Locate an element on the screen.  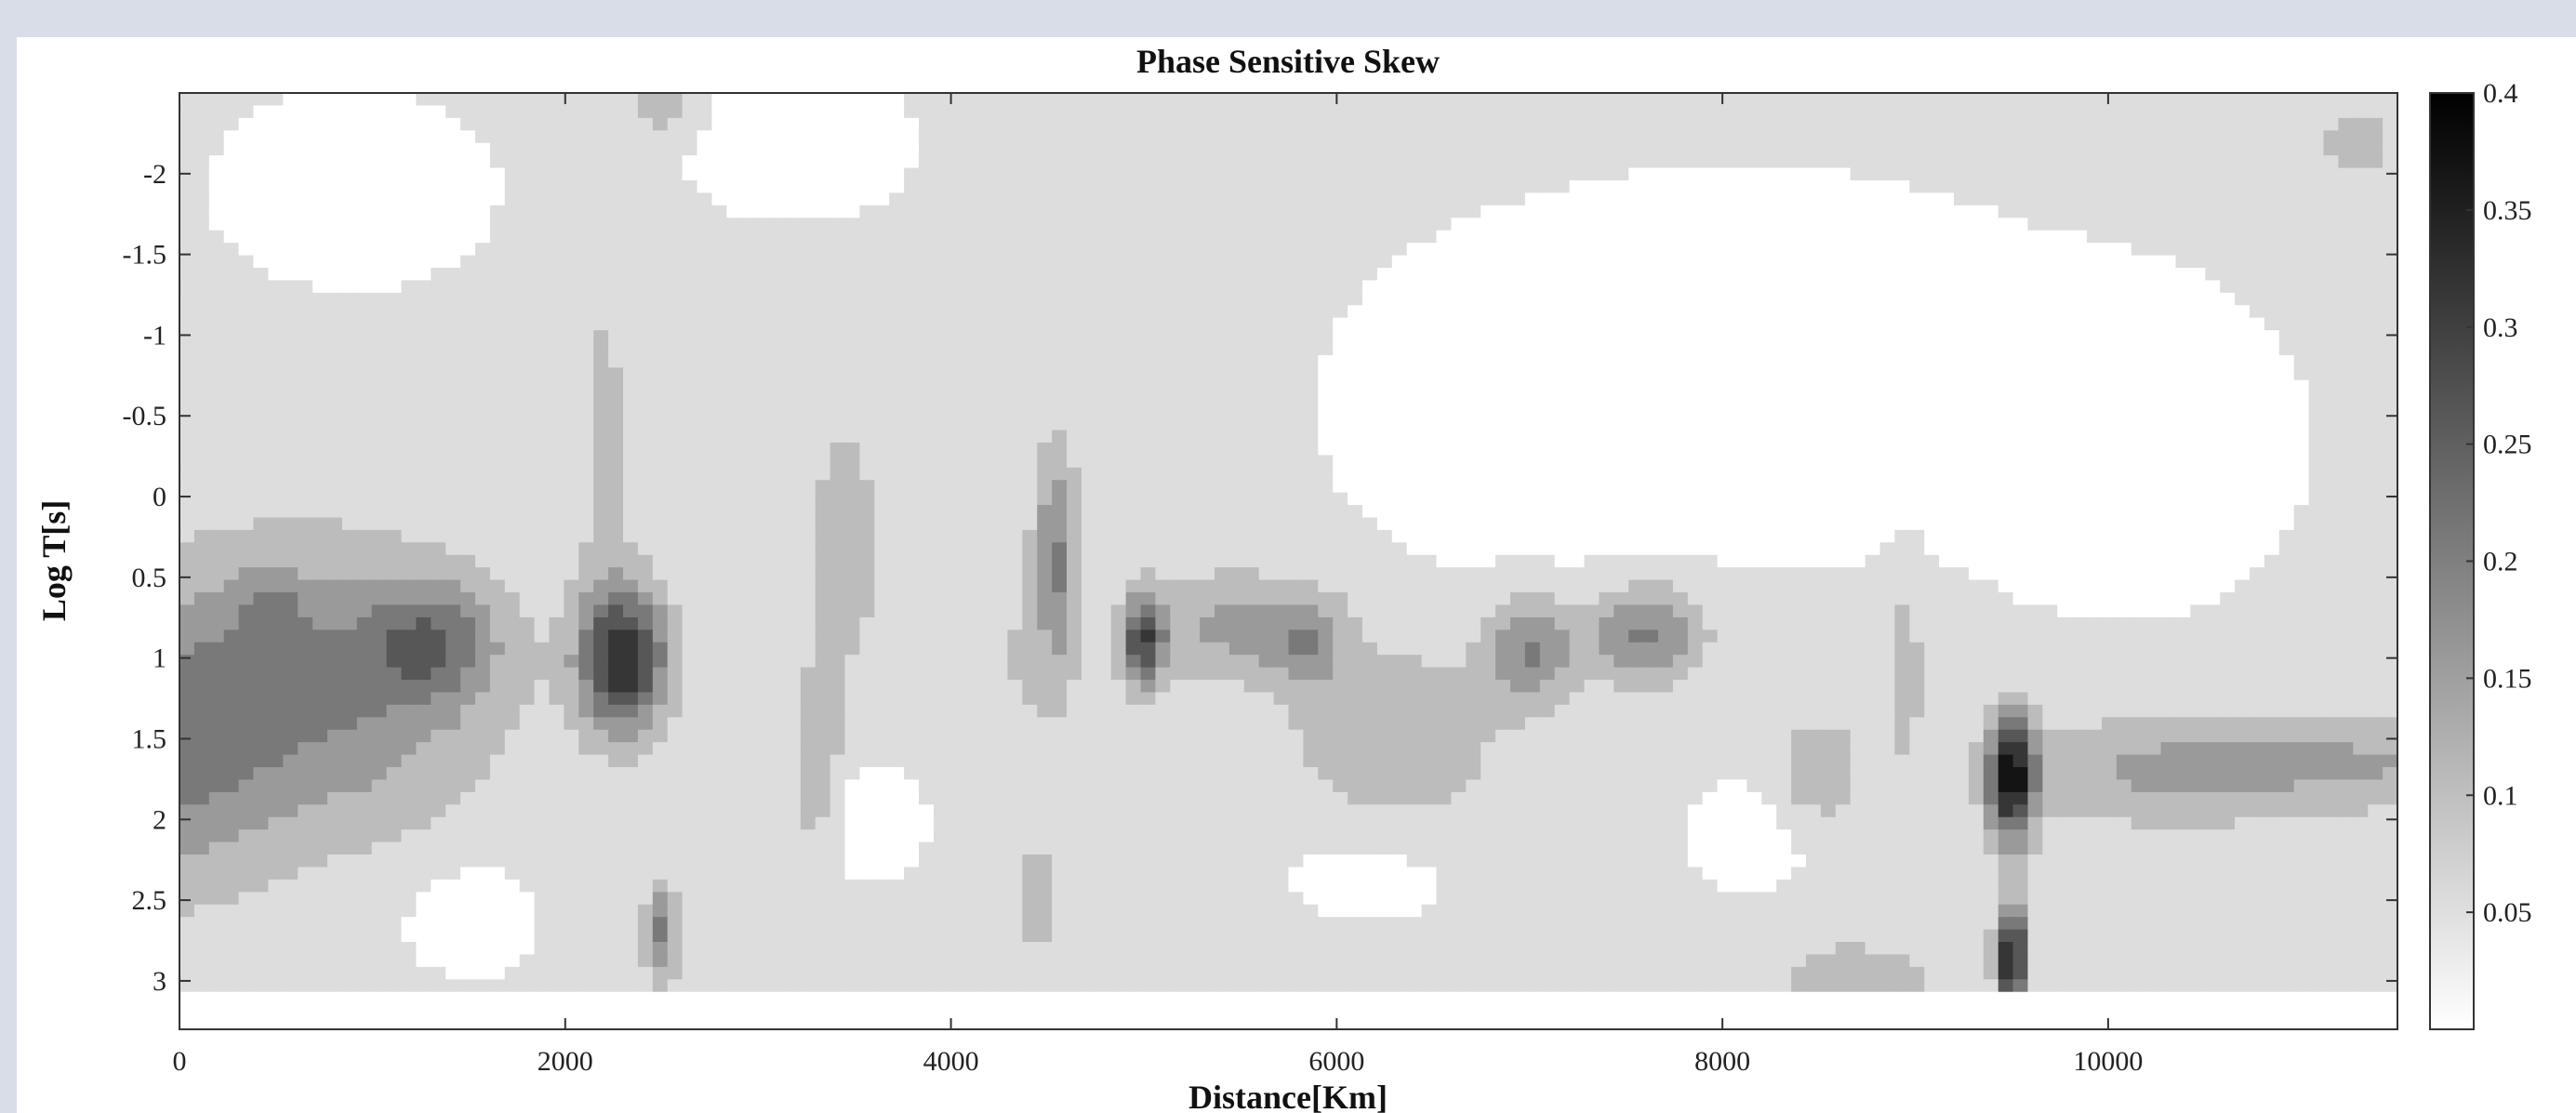
heatmap-cell-2052 is located at coordinates (1695, 262).